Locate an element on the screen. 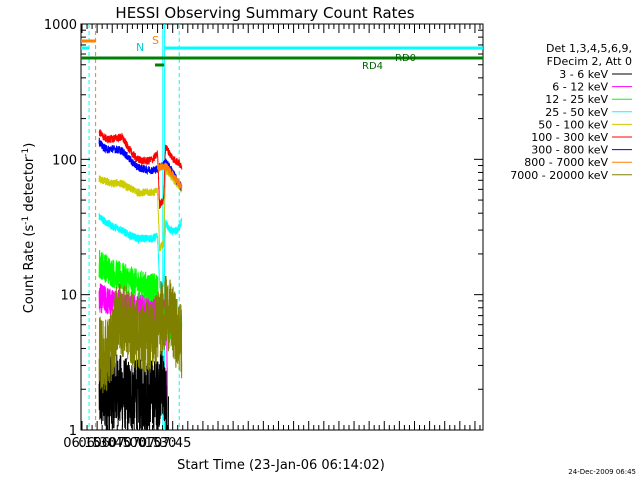 This screenshot has height=480, width=640. x-tick-label: 07:15 is located at coordinates (142, 443).